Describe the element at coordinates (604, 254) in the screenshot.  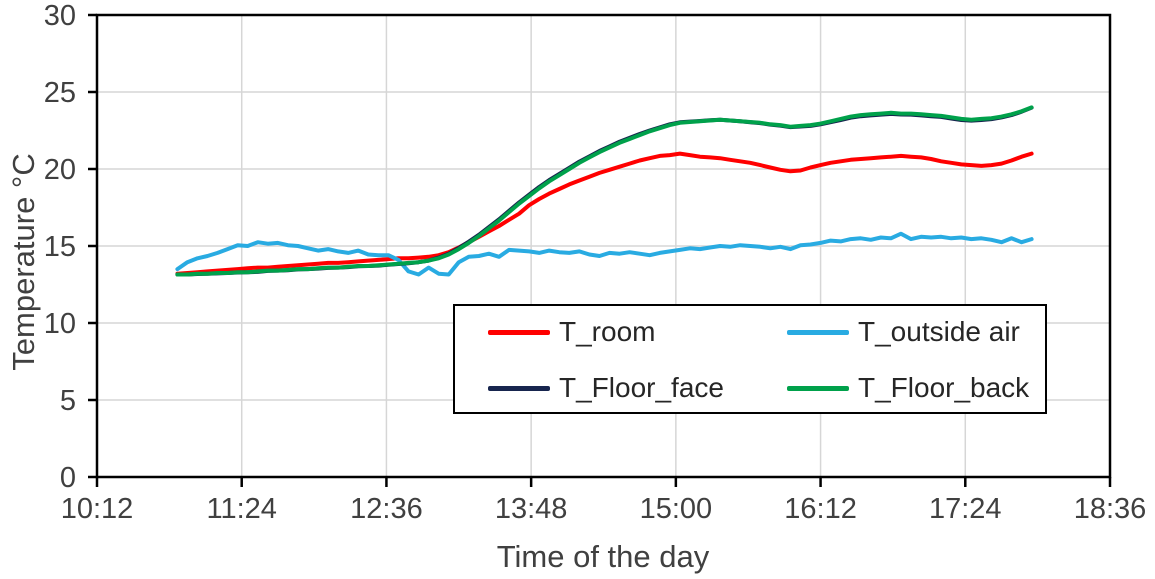
I see `series-line-t-outside-air` at that location.